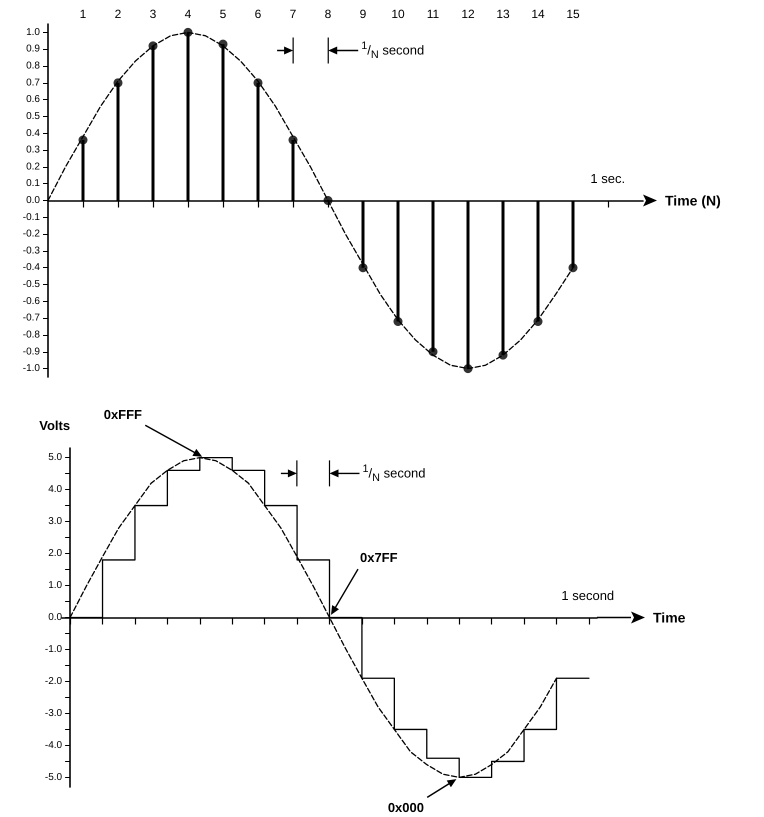 The image size is (764, 817). I want to click on x-tick-label: 15, so click(573, 14).